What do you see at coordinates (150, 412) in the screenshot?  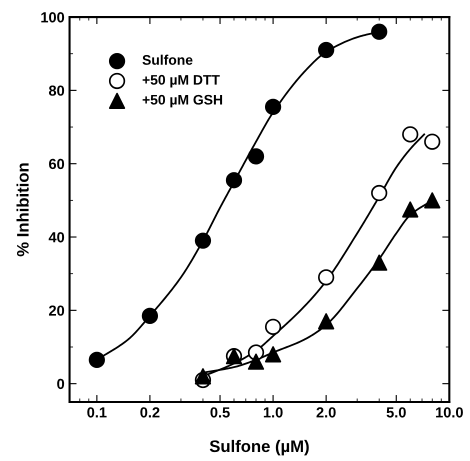 I see `x-tick-label: 0.2` at bounding box center [150, 412].